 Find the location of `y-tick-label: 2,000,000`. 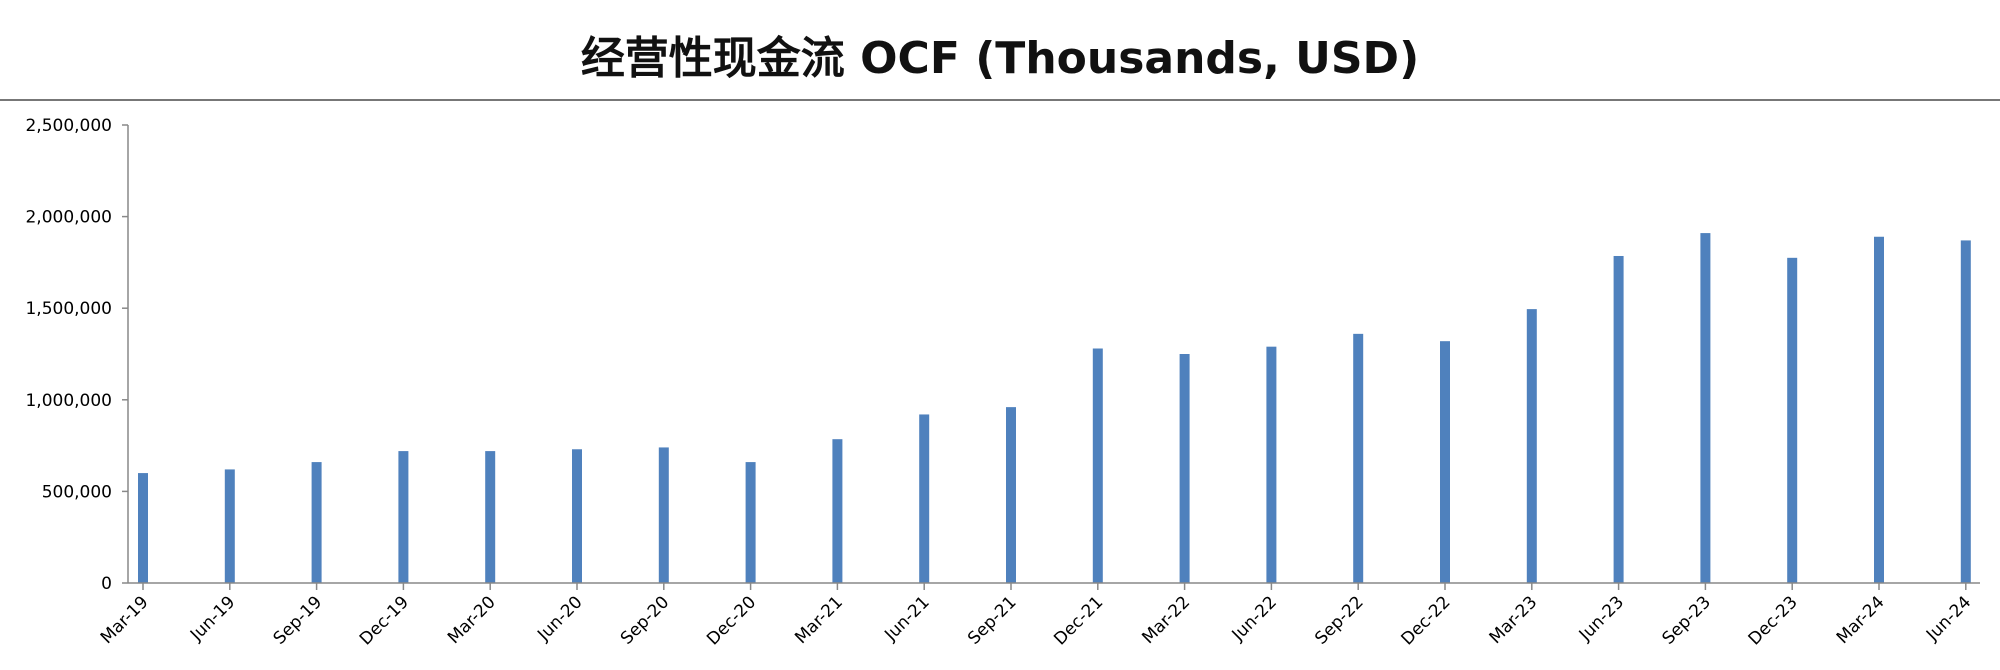

y-tick-label: 2,000,000 is located at coordinates (68, 218).